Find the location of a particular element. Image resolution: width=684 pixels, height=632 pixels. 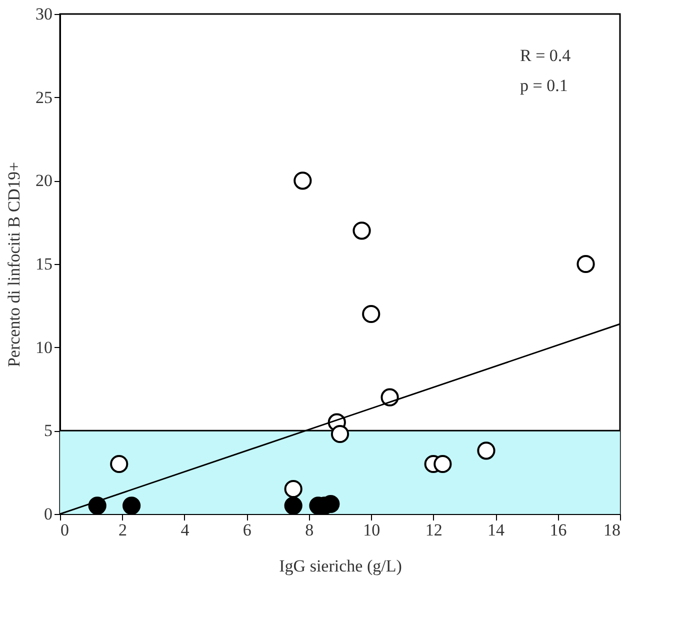

x-tick-label: 18 is located at coordinates (612, 530).